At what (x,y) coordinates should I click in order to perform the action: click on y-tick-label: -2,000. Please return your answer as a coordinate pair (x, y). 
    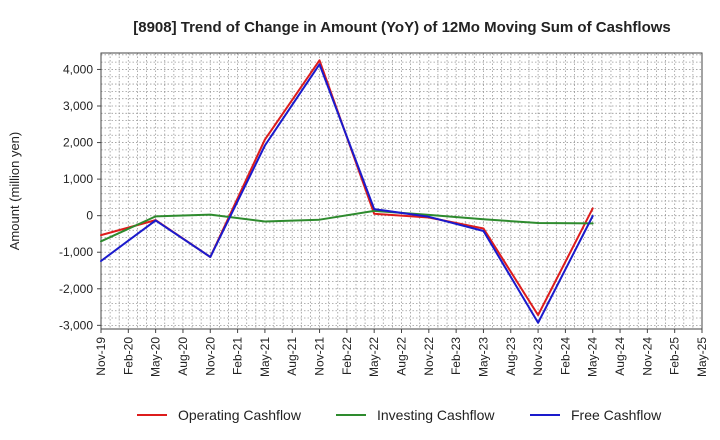
    Looking at the image, I should click on (76, 289).